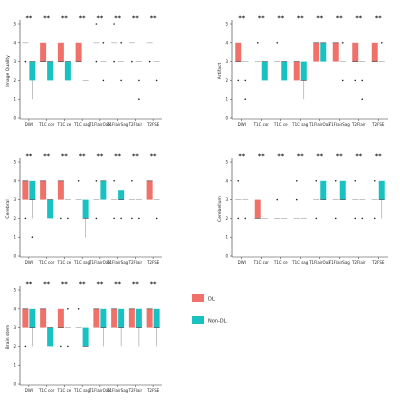 The width and height of the screenshot is (400, 400). Describe the element at coordinates (198, 320) in the screenshot. I see `legend-swatch-non-dl` at that location.